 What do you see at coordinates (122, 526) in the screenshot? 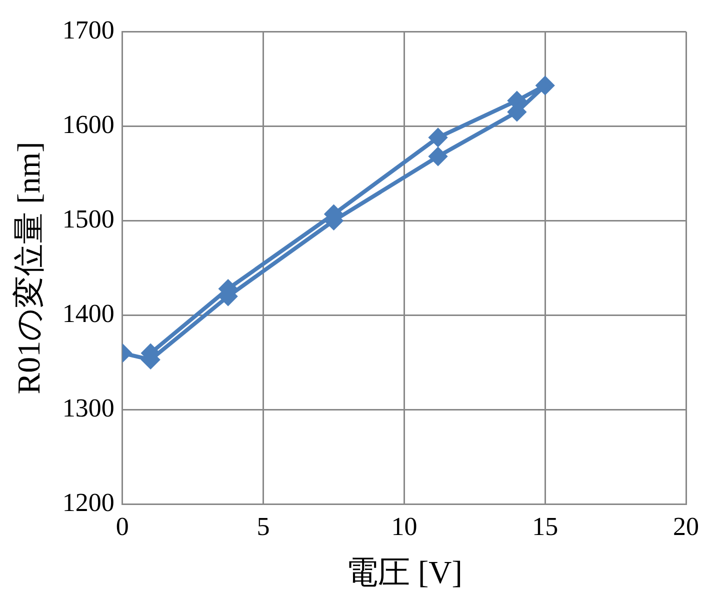
I see `x-tick-label: 0` at bounding box center [122, 526].